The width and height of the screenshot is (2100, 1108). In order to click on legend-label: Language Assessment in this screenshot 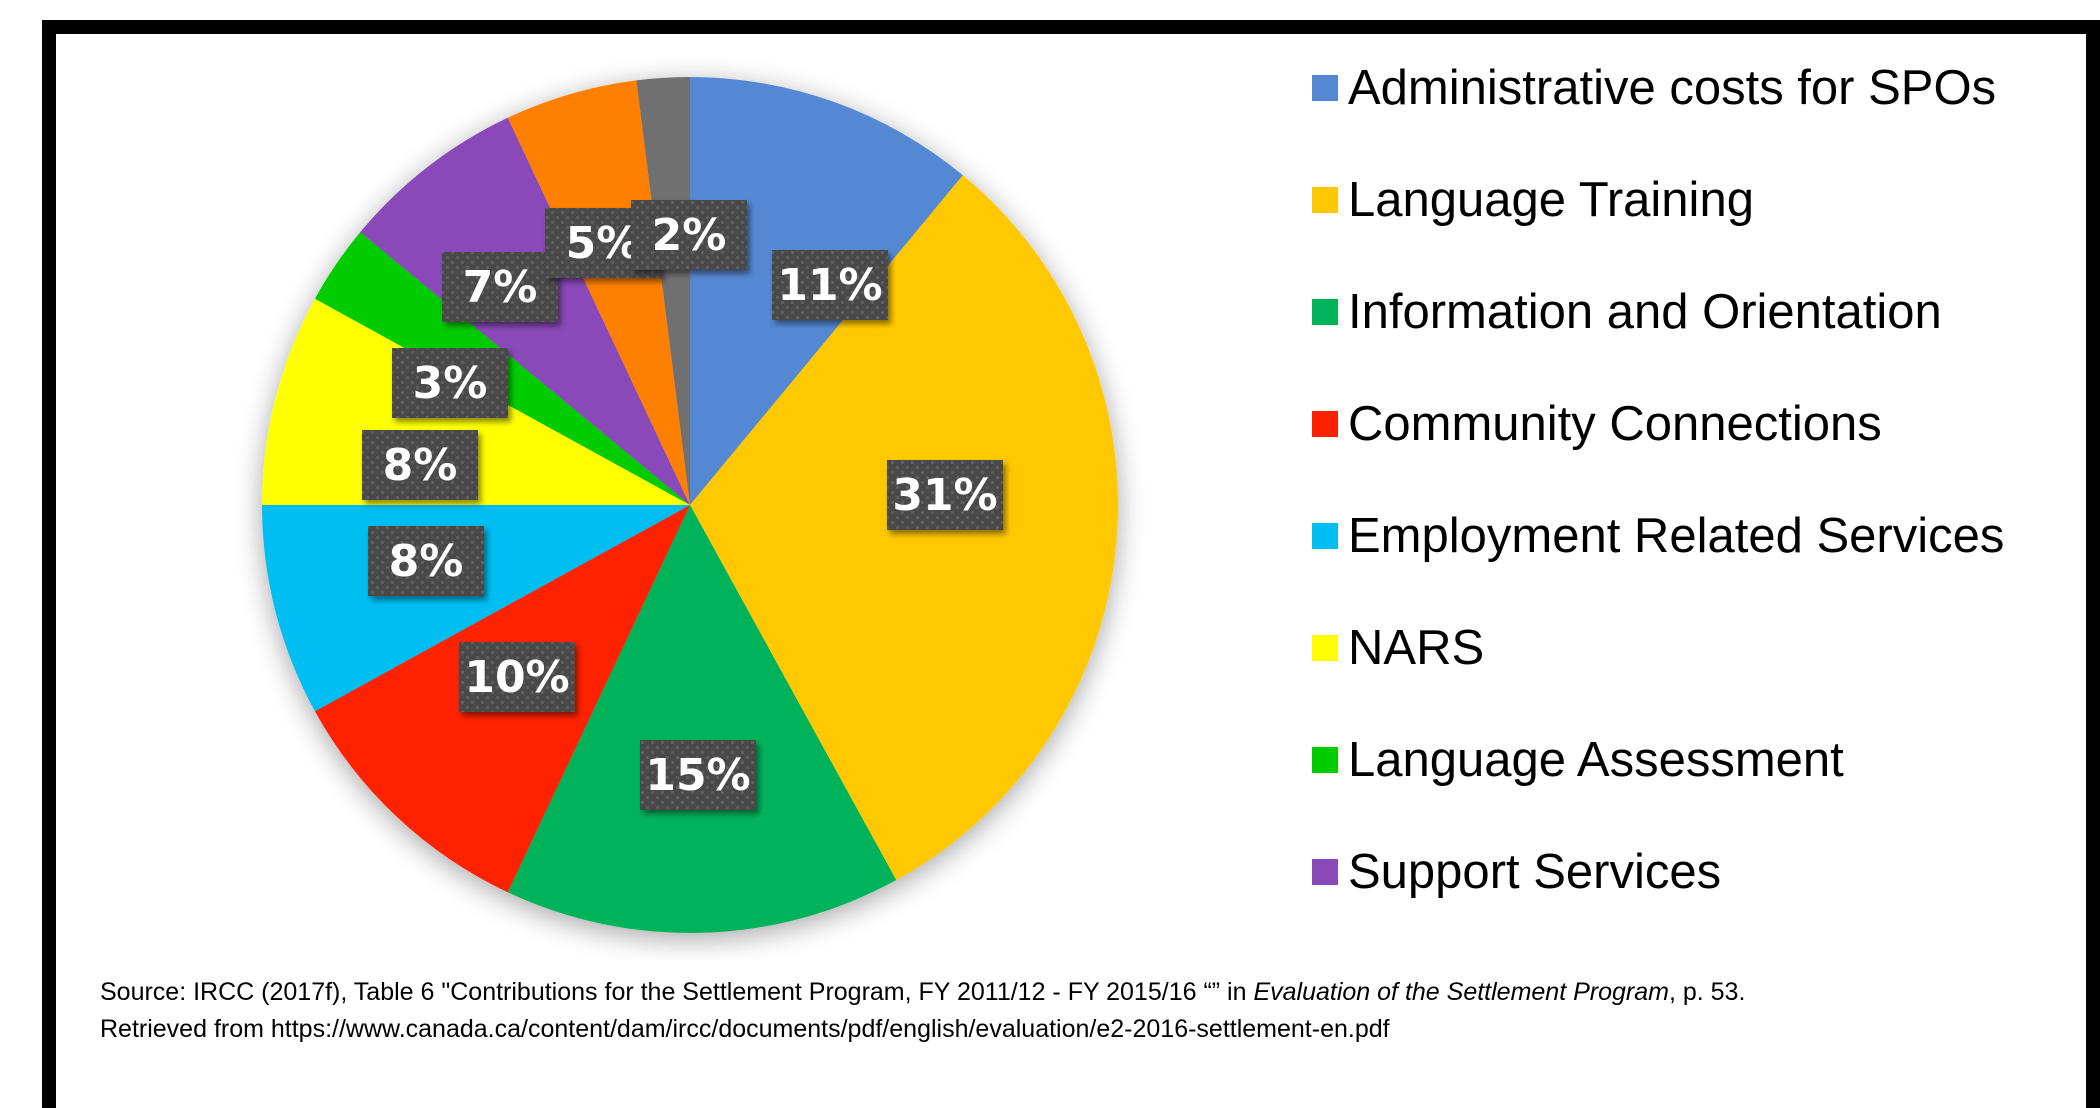, I will do `click(1596, 760)`.